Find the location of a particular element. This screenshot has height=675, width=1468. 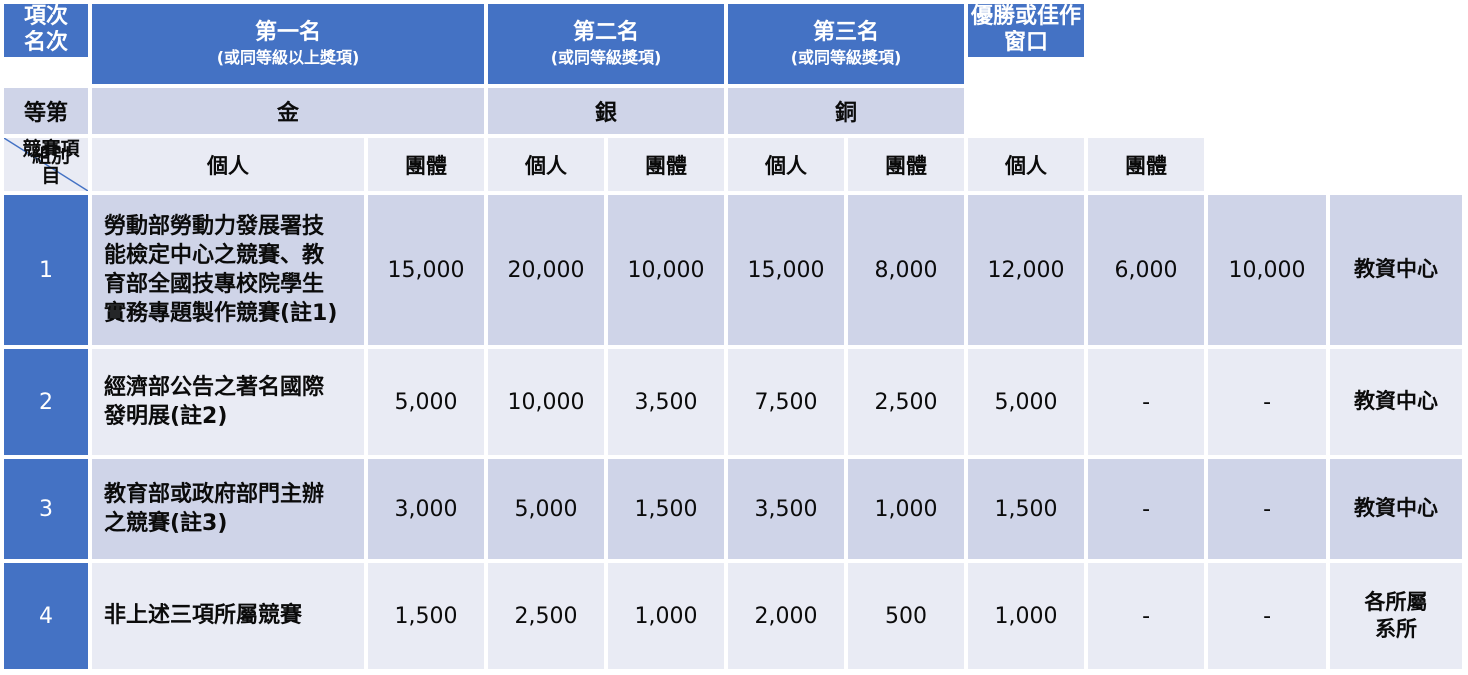

diagonal-header-cell: 組別 競賽項目 is located at coordinates (46, 164).